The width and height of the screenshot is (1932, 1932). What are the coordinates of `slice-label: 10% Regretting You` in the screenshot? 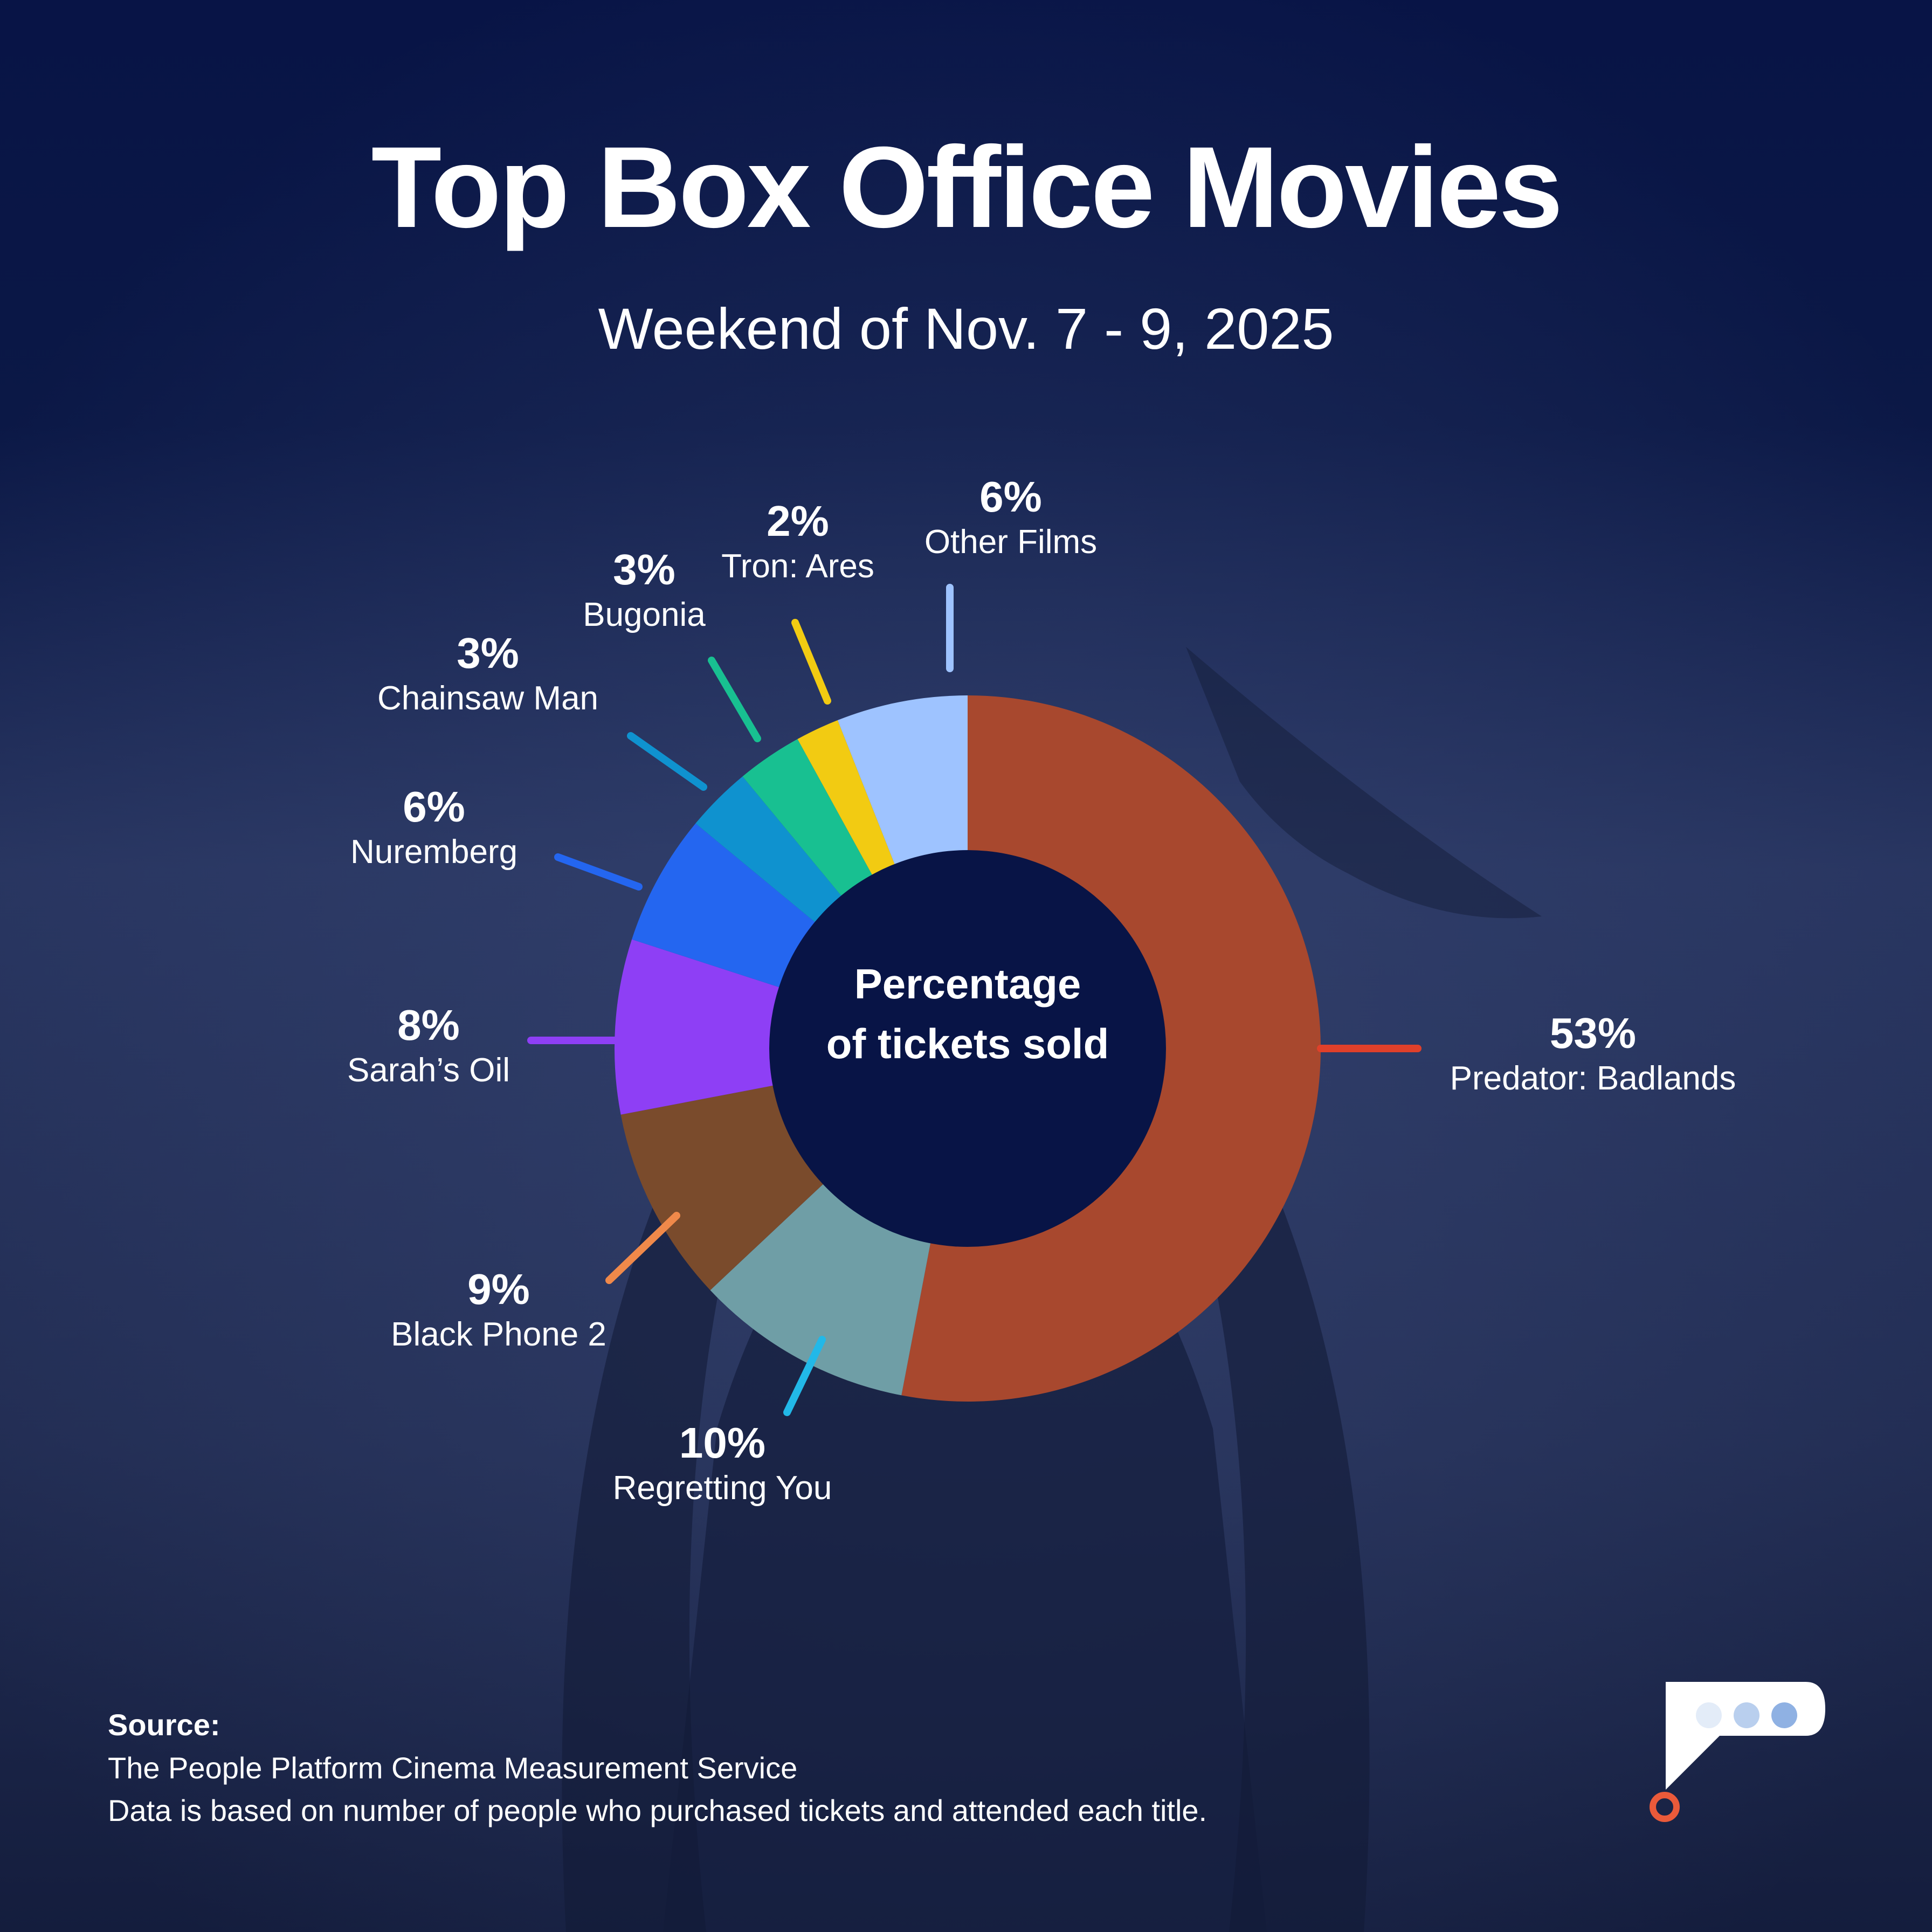 It's located at (722, 1463).